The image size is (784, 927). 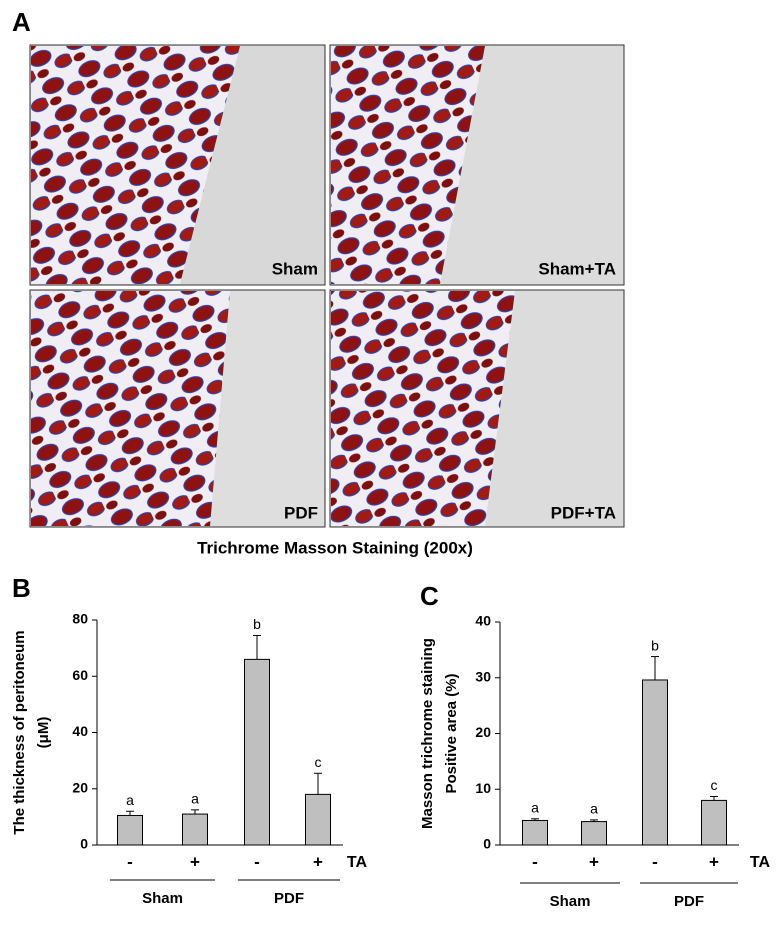 What do you see at coordinates (80, 619) in the screenshot?
I see `y-tick-label: 80` at bounding box center [80, 619].